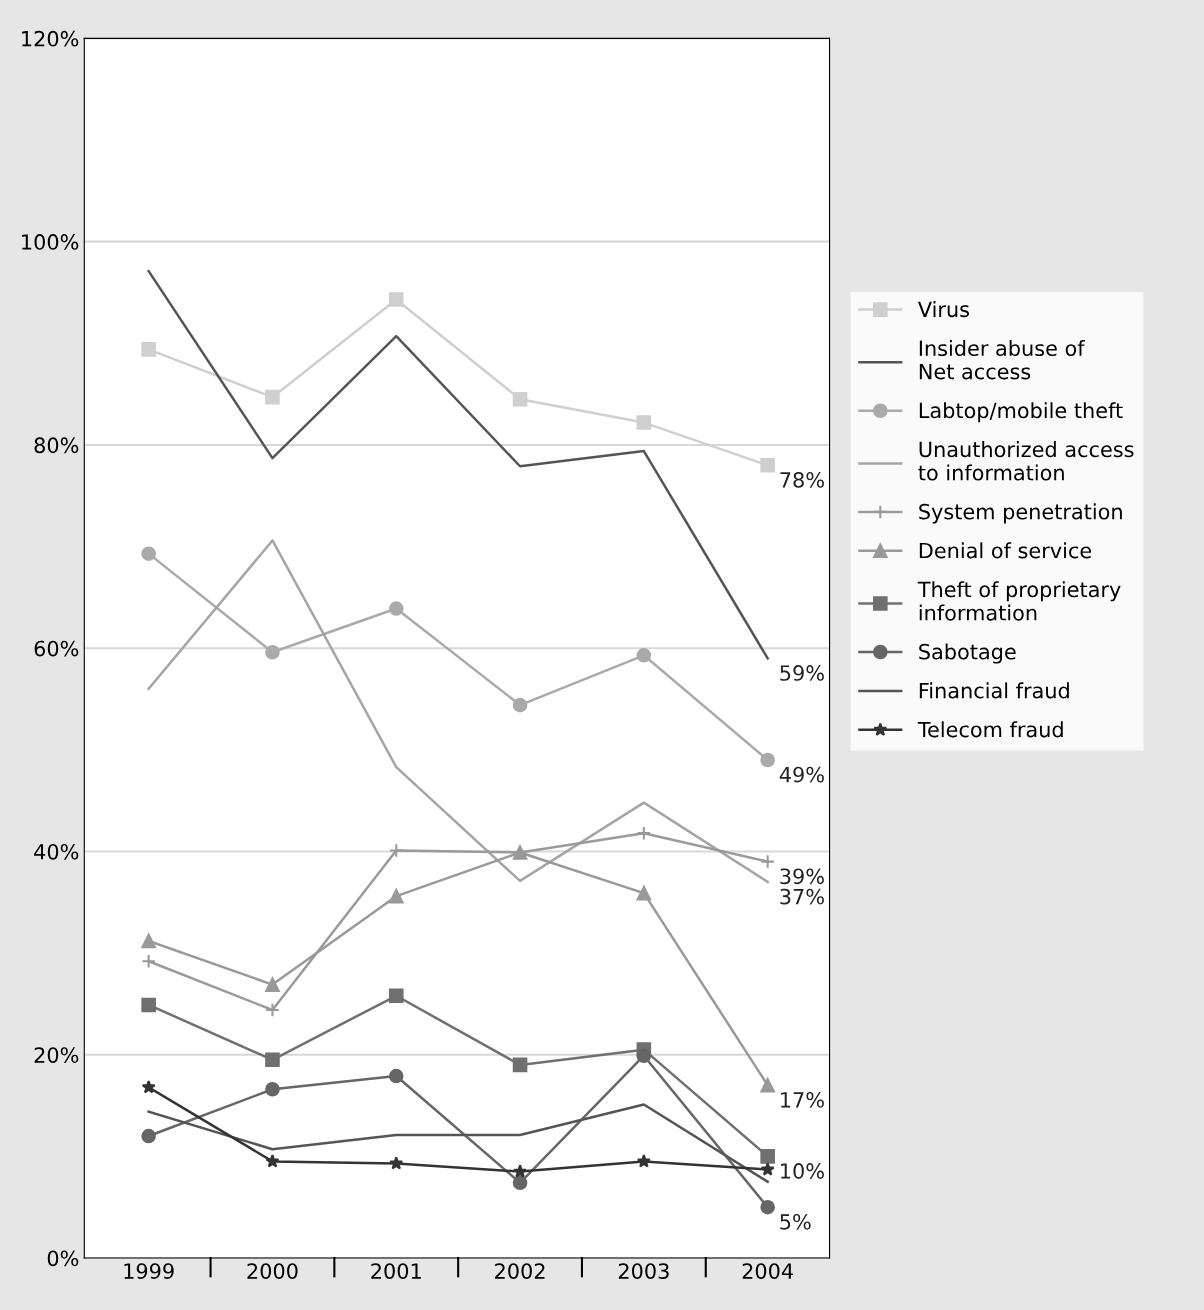  What do you see at coordinates (63, 1258) in the screenshot?
I see `y-tick-label: 0%` at bounding box center [63, 1258].